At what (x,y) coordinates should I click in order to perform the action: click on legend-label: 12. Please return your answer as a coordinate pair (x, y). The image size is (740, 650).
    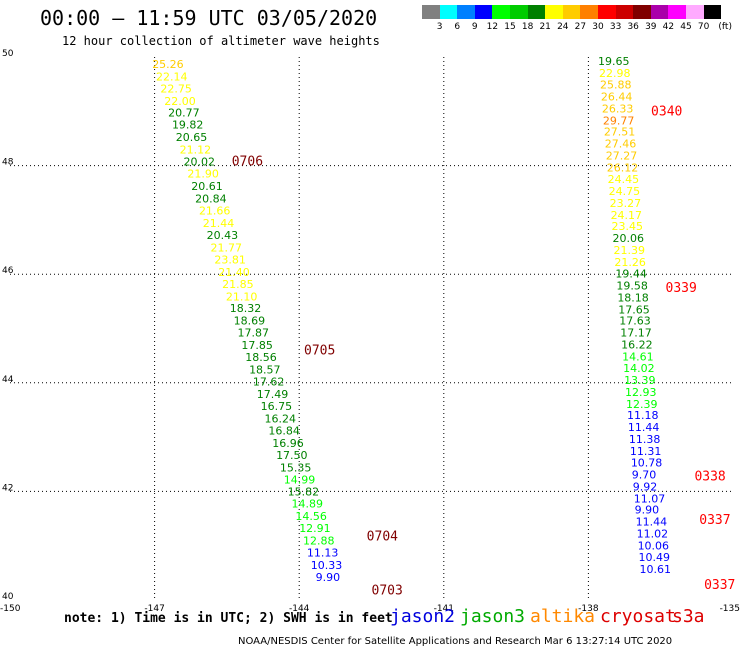
    Looking at the image, I should click on (492, 27).